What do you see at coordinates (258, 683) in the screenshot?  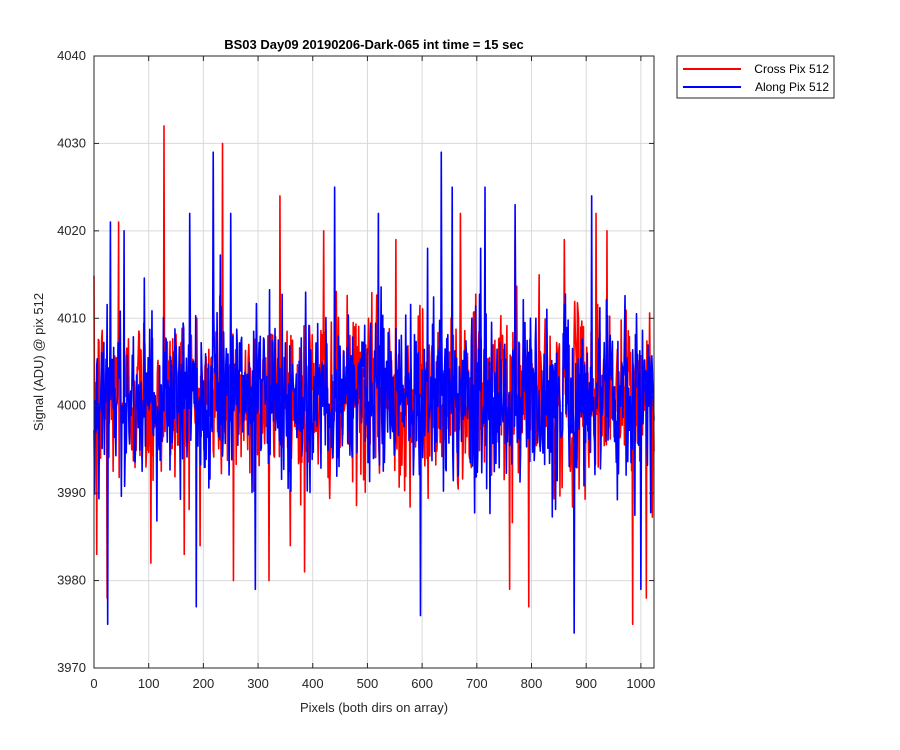 I see `x-tick-label: 300` at bounding box center [258, 683].